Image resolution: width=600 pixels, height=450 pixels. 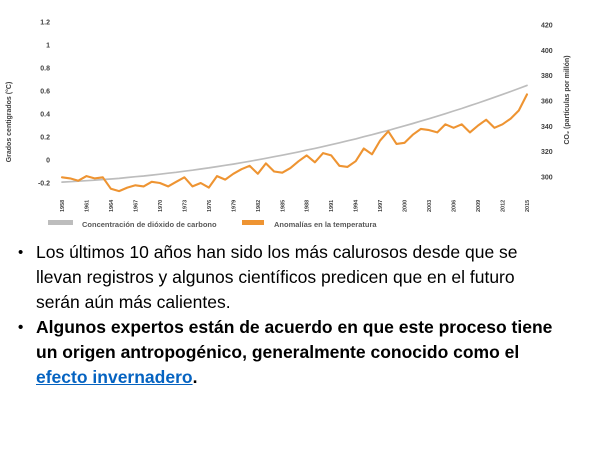 What do you see at coordinates (234, 206) in the screenshot?
I see `x-tick-label: 1979` at bounding box center [234, 206].